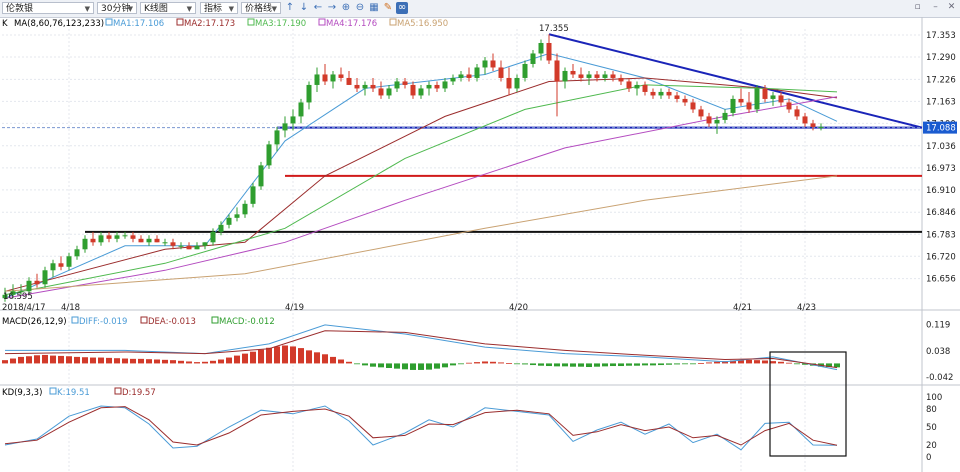  Describe the element at coordinates (117, 8) in the screenshot. I see `period-select: 30分钟 ▼` at that location.